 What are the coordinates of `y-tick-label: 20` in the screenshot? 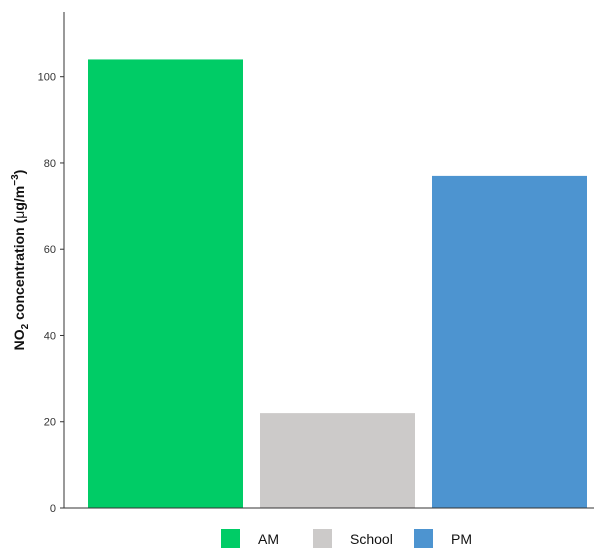 It's located at (50, 423).